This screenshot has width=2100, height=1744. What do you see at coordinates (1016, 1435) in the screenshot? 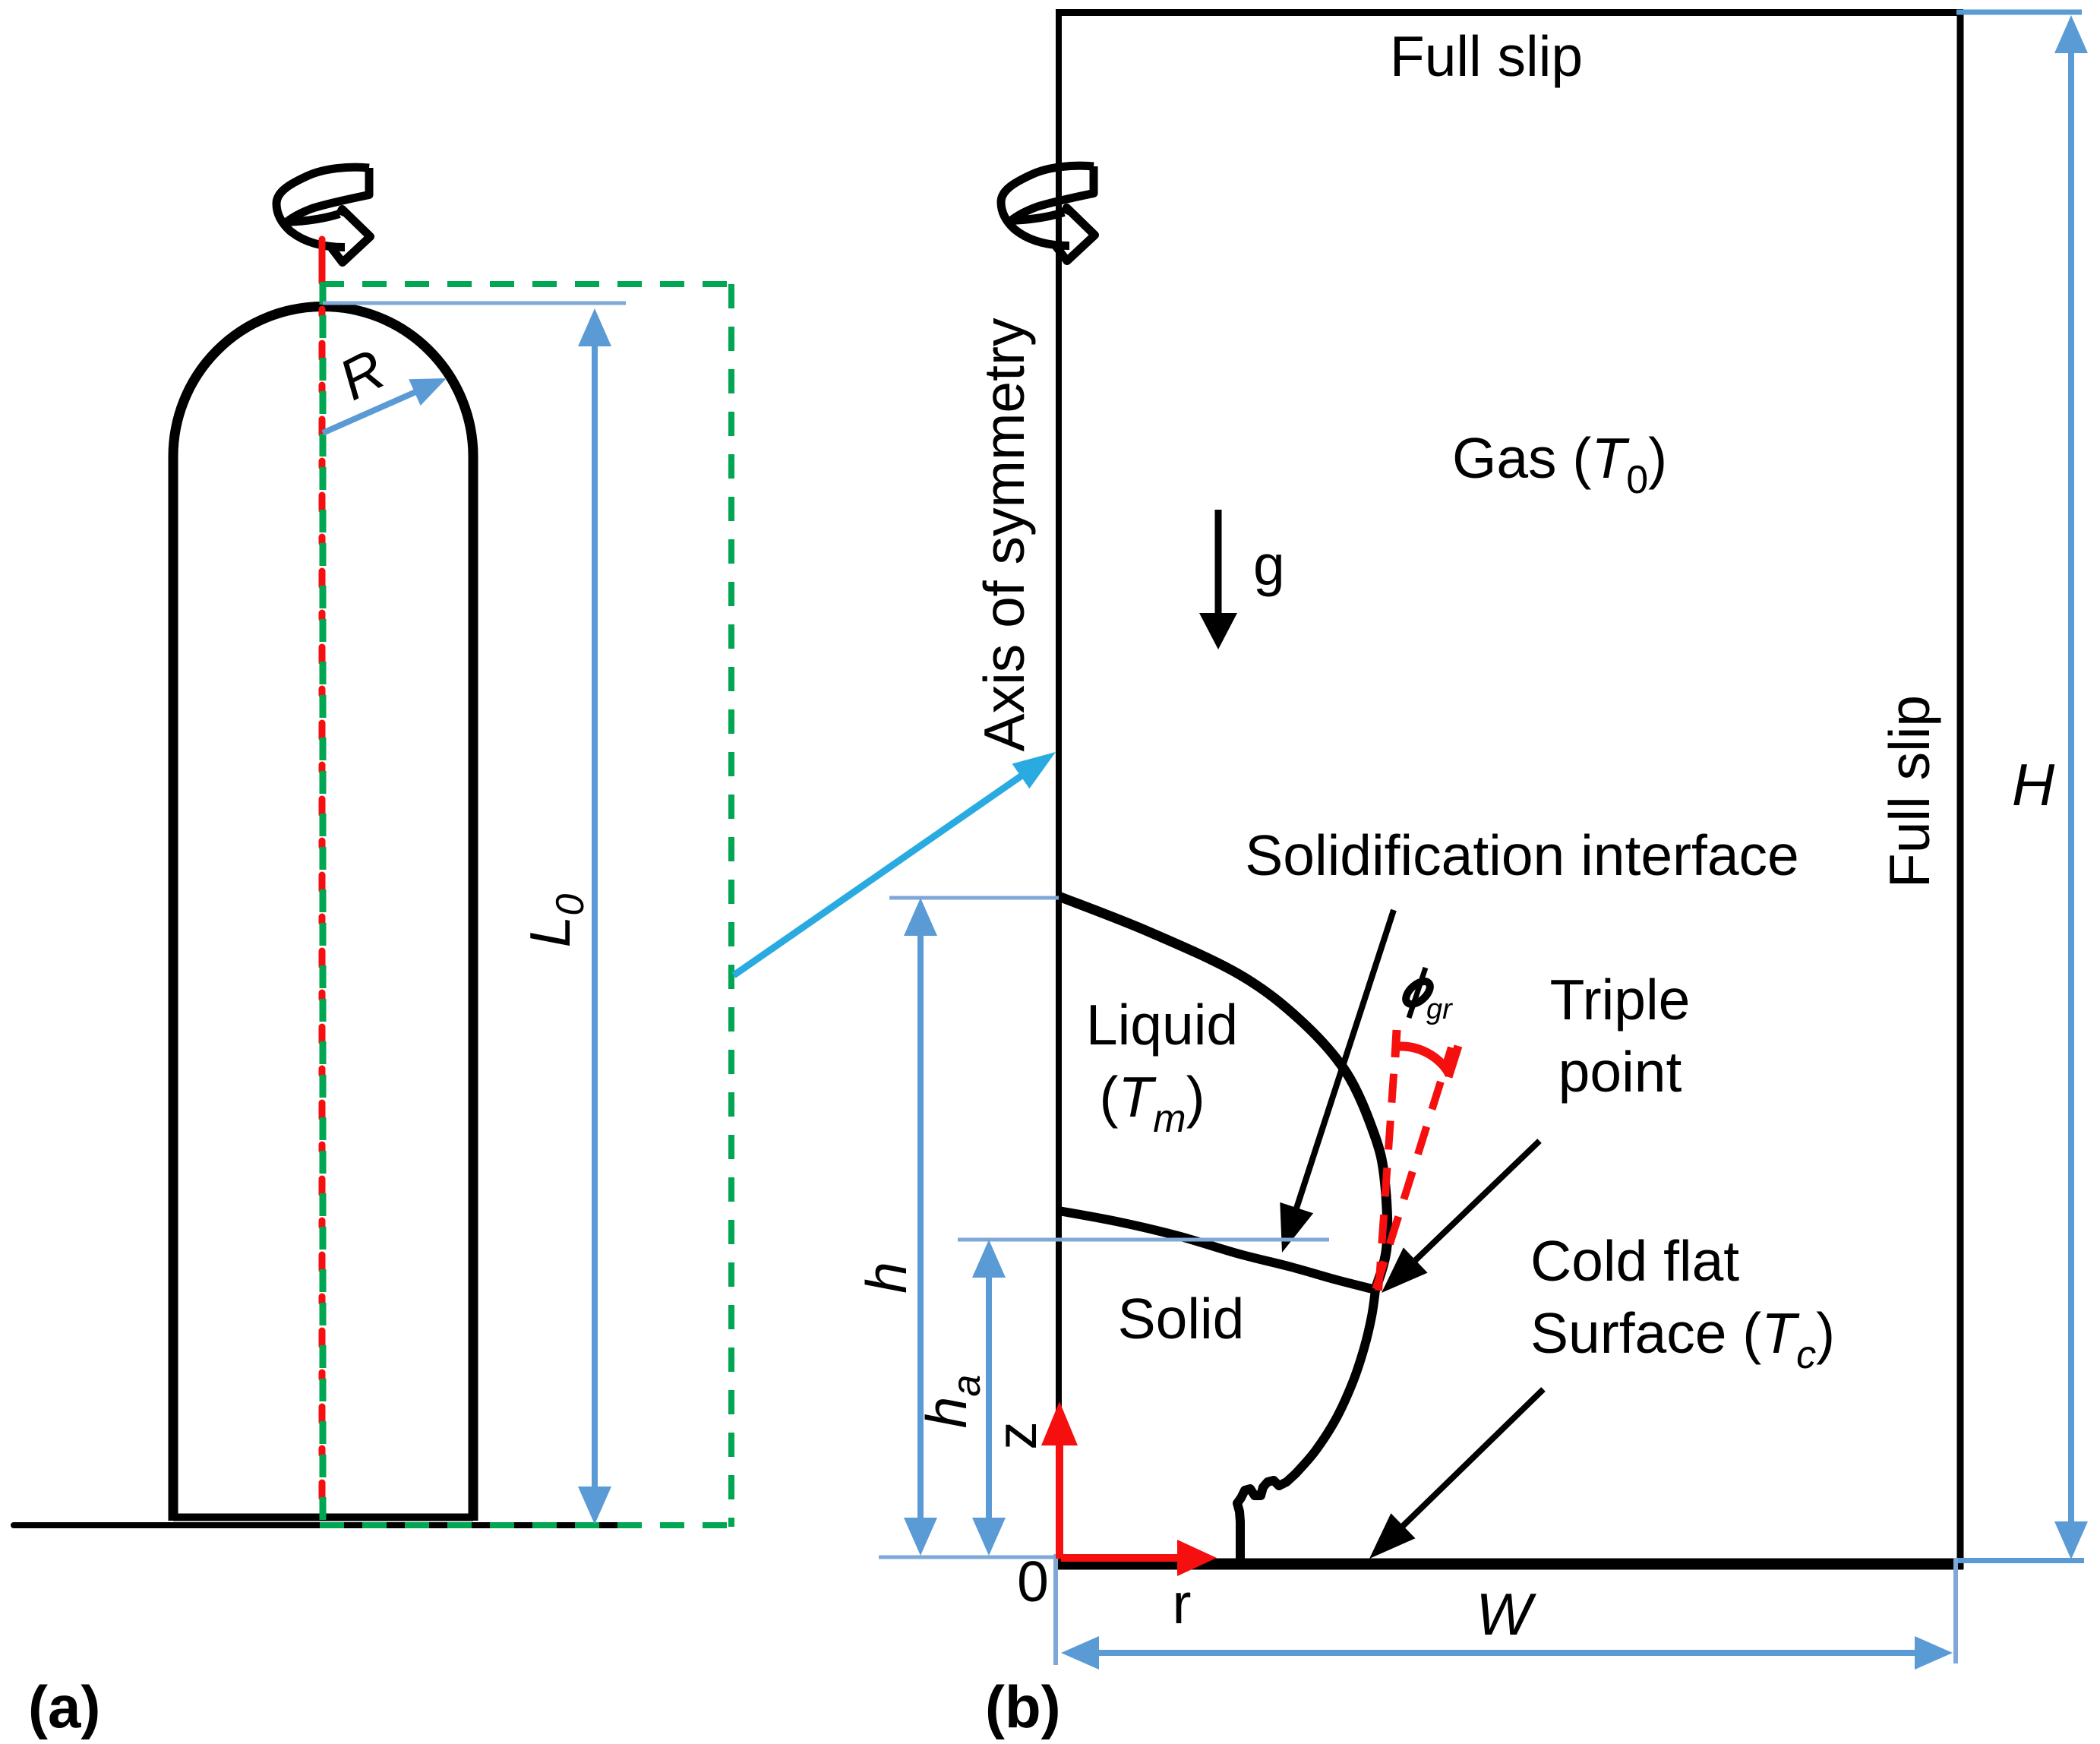
I see `svg-text: z` at bounding box center [1016, 1435].